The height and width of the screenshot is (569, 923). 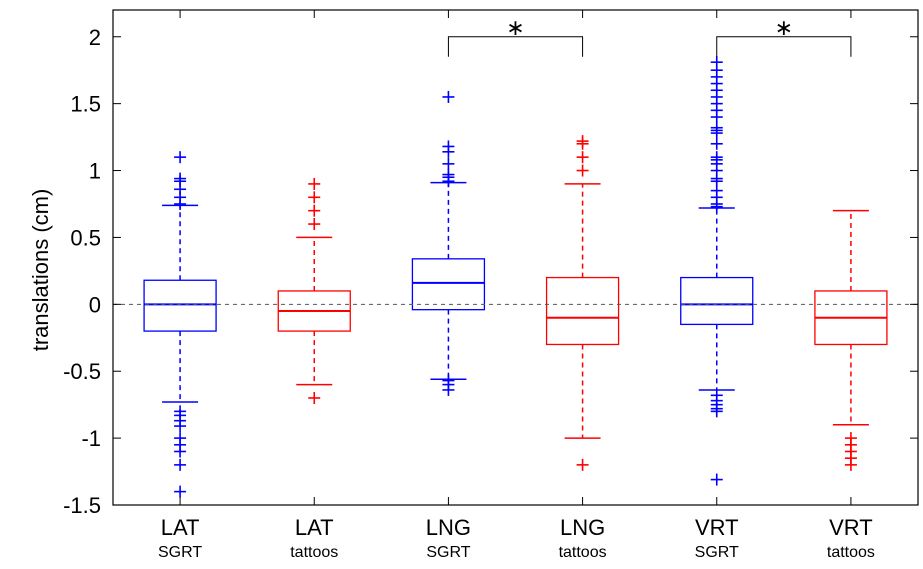 What do you see at coordinates (40, 270) in the screenshot?
I see `y-axis-title: translations (cm)` at bounding box center [40, 270].